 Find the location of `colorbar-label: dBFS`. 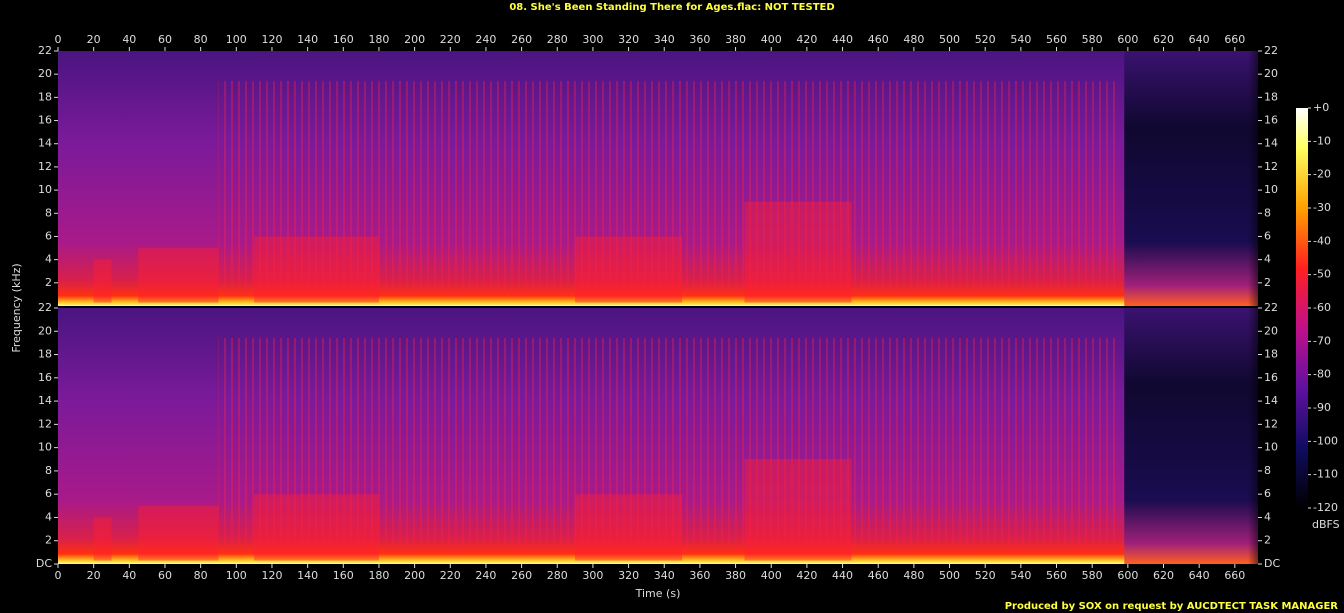

colorbar-label: dBFS is located at coordinates (1326, 524).